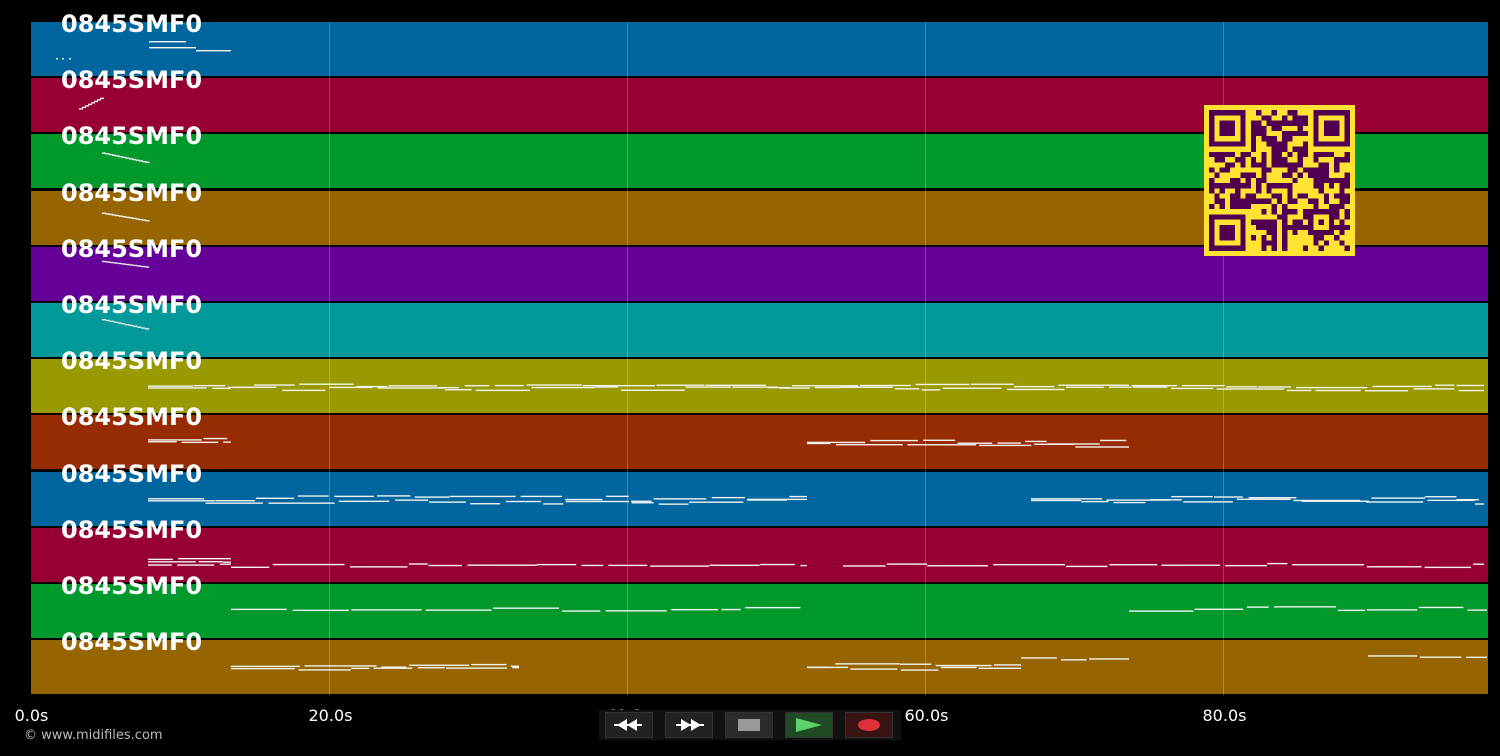  Describe the element at coordinates (809, 725) in the screenshot. I see `play-button` at that location.